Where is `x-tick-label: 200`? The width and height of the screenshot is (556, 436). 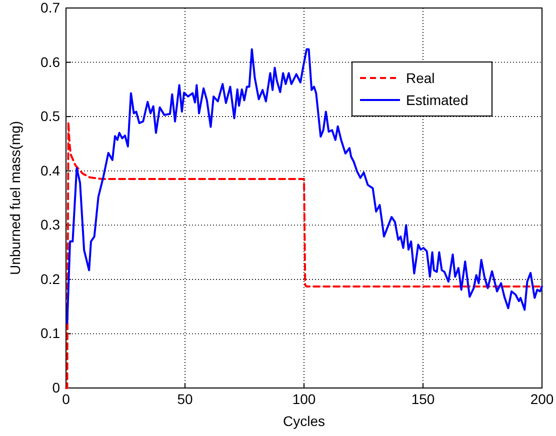
x-tick-label: 200 is located at coordinates (542, 398).